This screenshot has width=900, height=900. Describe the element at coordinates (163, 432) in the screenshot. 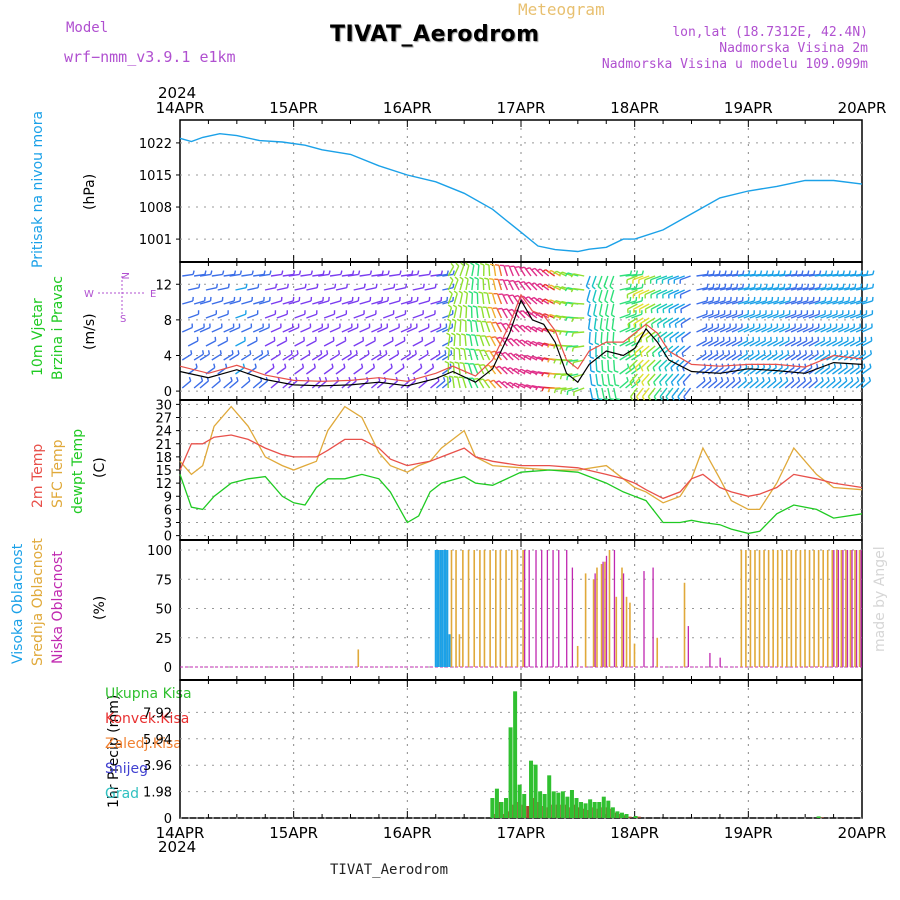

I see `temp-axis-tick-label: 24` at that location.